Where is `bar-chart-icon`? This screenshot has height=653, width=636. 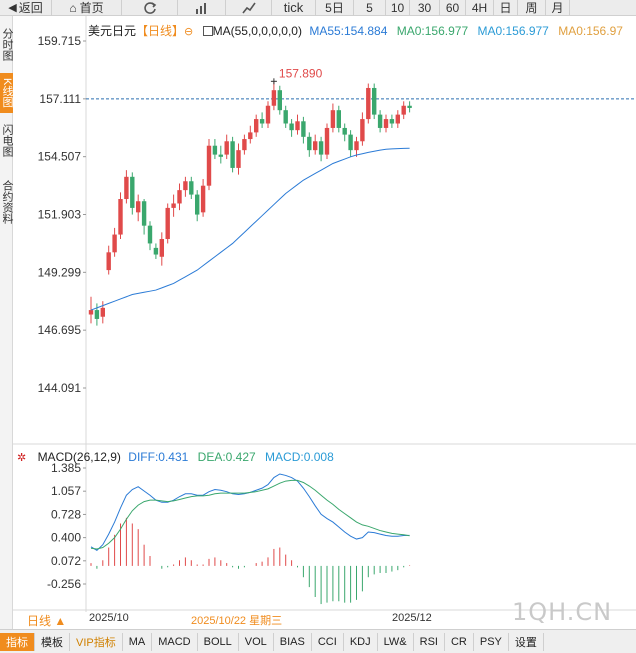 bar-chart-icon is located at coordinates (200, 8).